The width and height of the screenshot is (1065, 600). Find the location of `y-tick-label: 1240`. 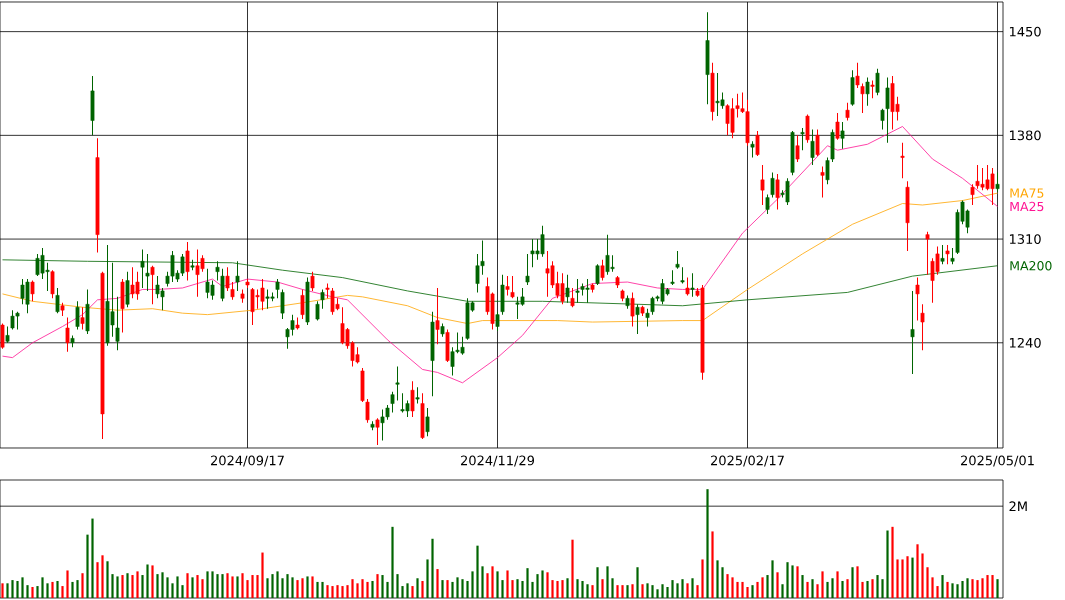

y-tick-label: 1240 is located at coordinates (1025, 342).